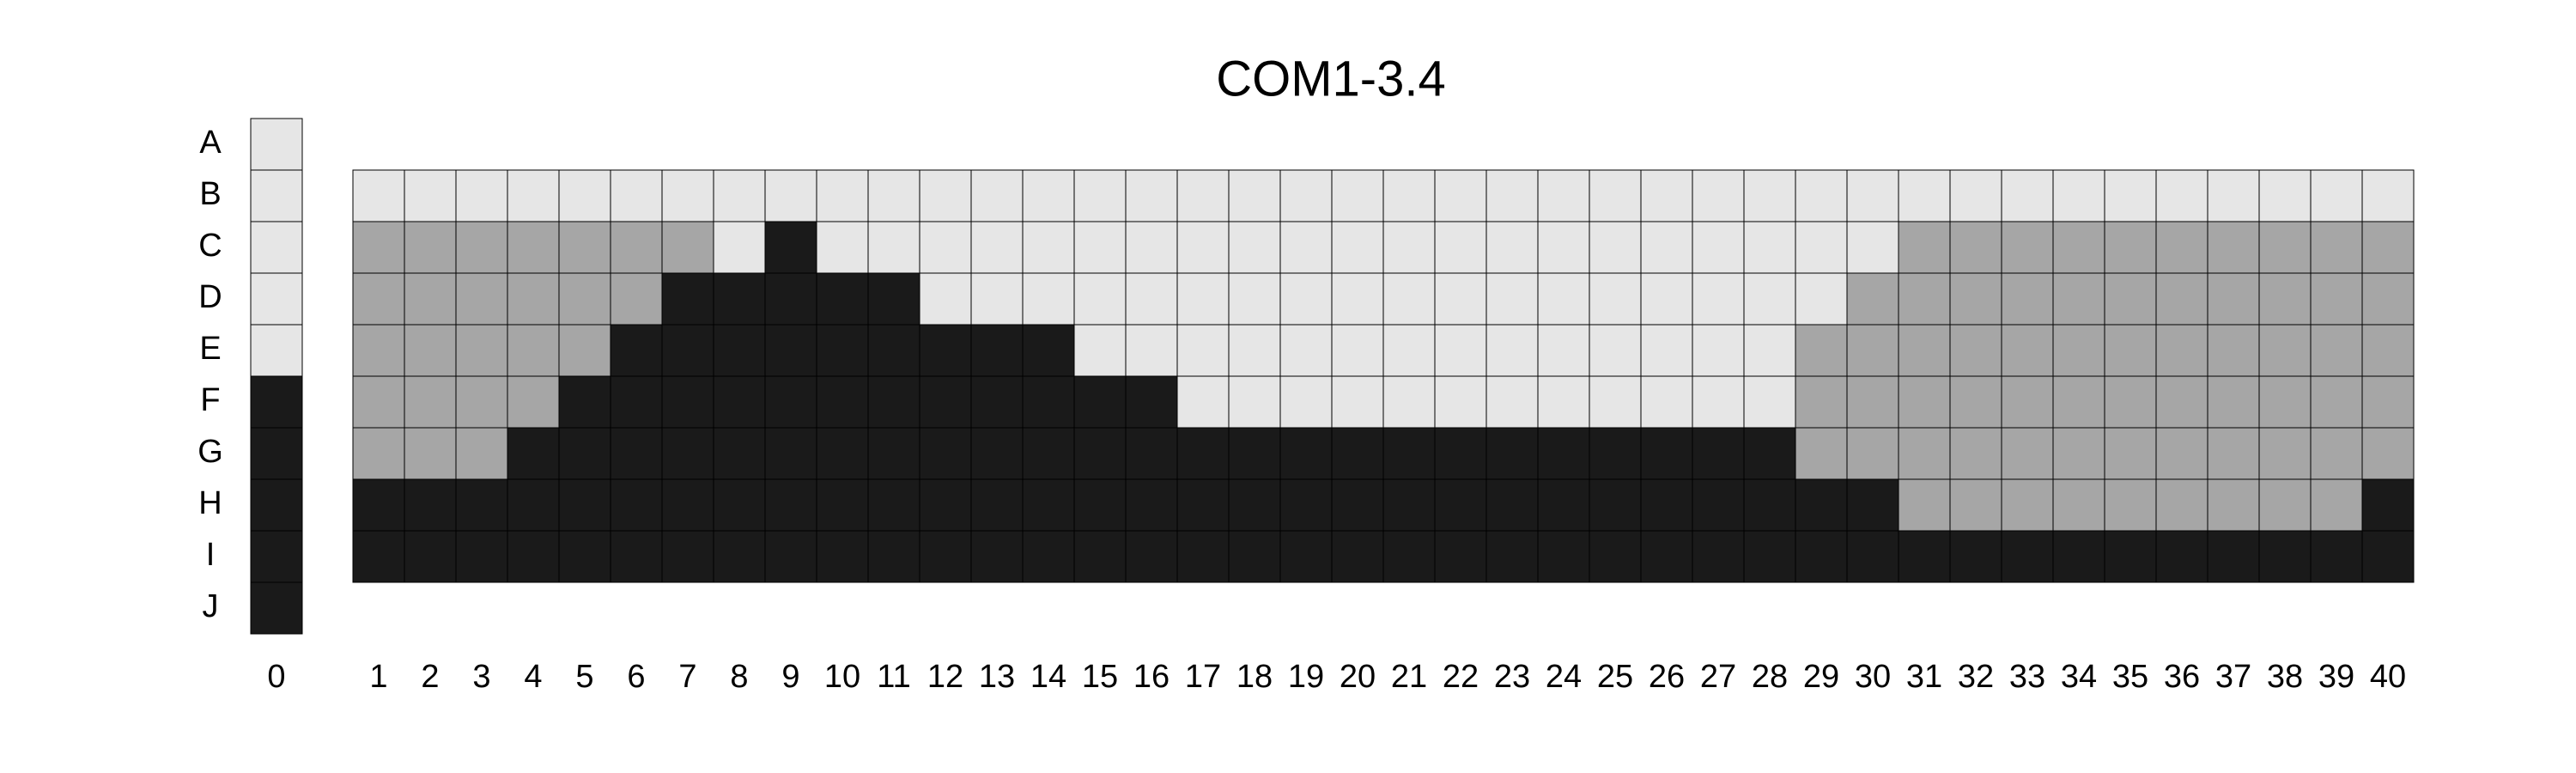  What do you see at coordinates (790, 677) in the screenshot?
I see `column-label: 9` at bounding box center [790, 677].